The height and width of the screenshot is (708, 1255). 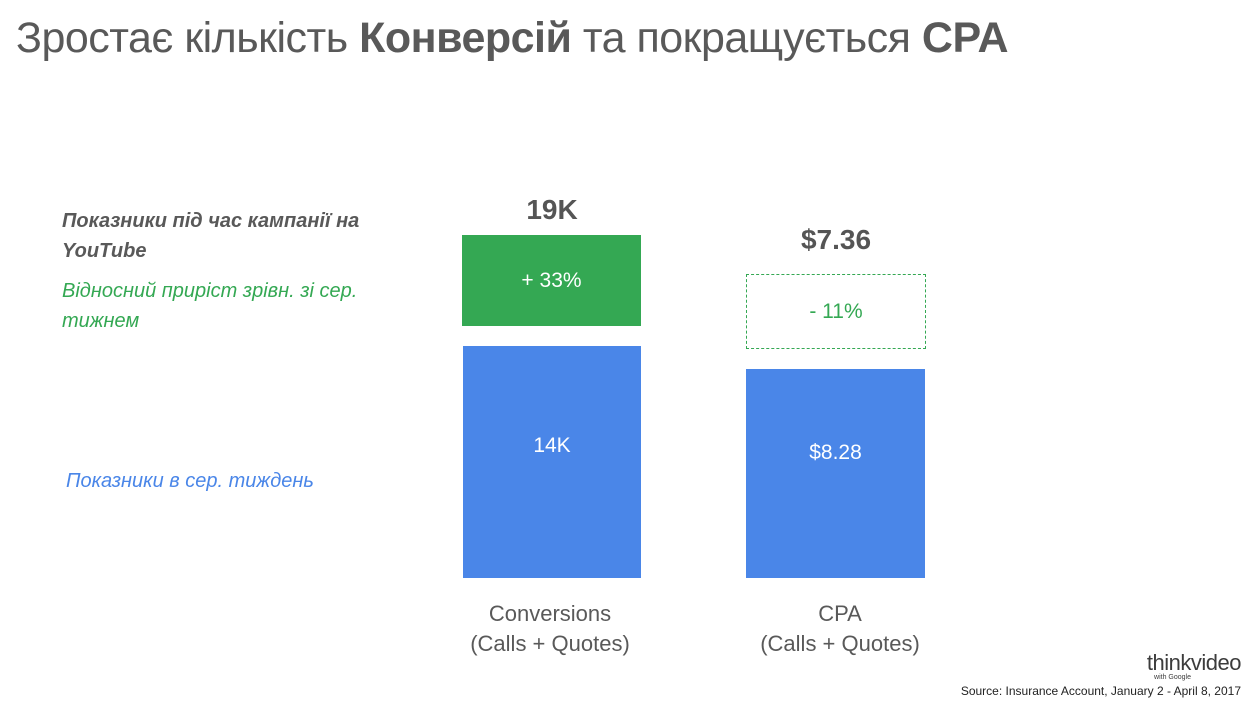 What do you see at coordinates (835, 473) in the screenshot?
I see `cpa-base-bar: $8.28` at bounding box center [835, 473].